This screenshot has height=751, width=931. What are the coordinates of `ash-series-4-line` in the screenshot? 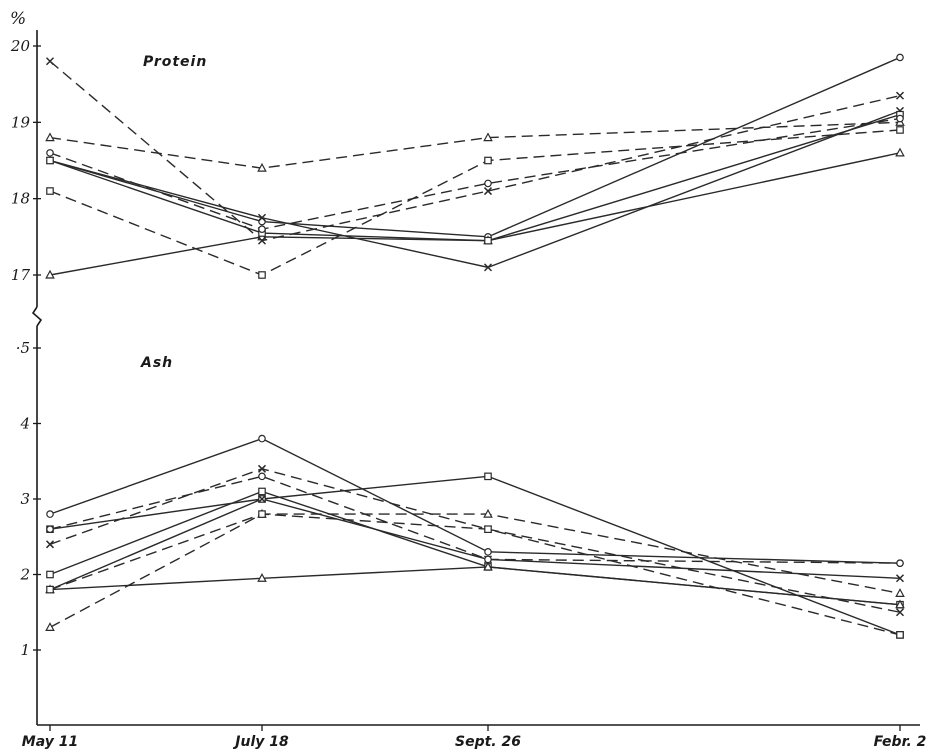 It's located at (475, 586).